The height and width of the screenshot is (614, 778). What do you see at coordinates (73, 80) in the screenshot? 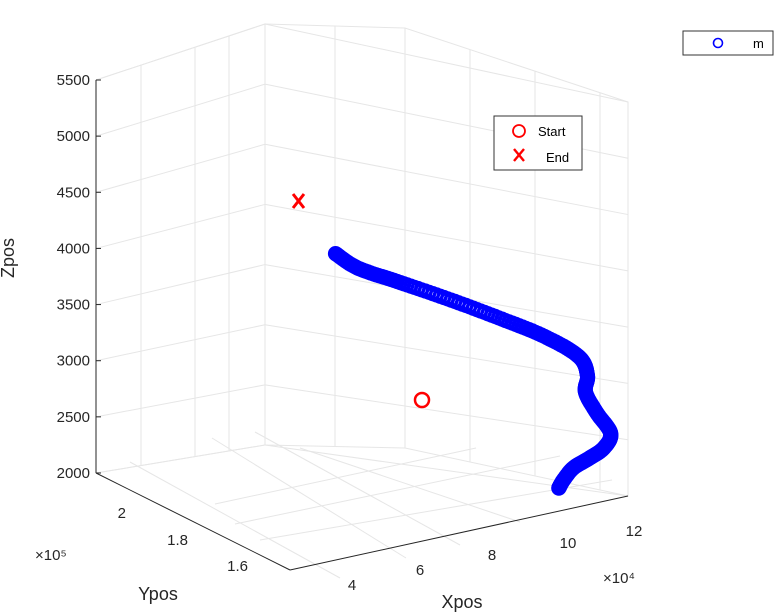
I see `z-tick-label: 5500` at bounding box center [73, 80].